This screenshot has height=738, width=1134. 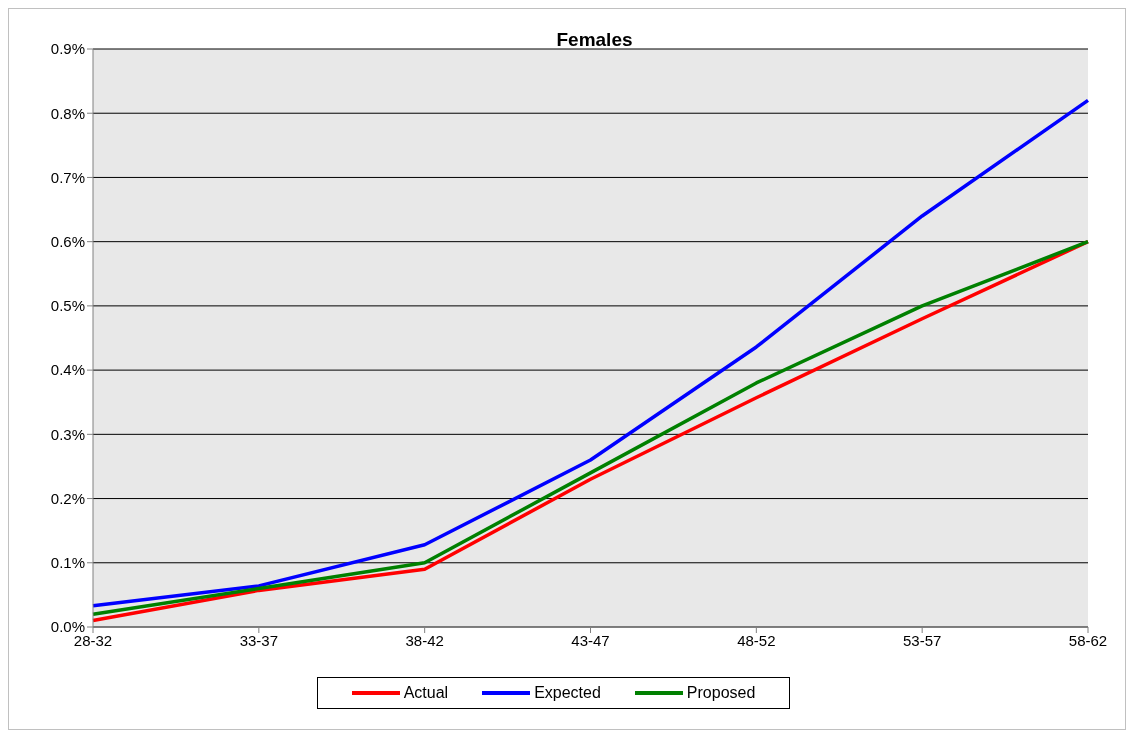 I want to click on x-tick-label: 33-37, so click(x=259, y=640).